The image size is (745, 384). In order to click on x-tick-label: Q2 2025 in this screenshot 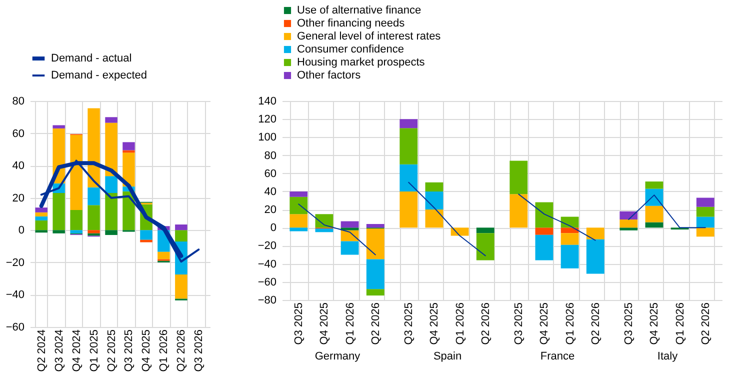, I will do `click(112, 351)`.